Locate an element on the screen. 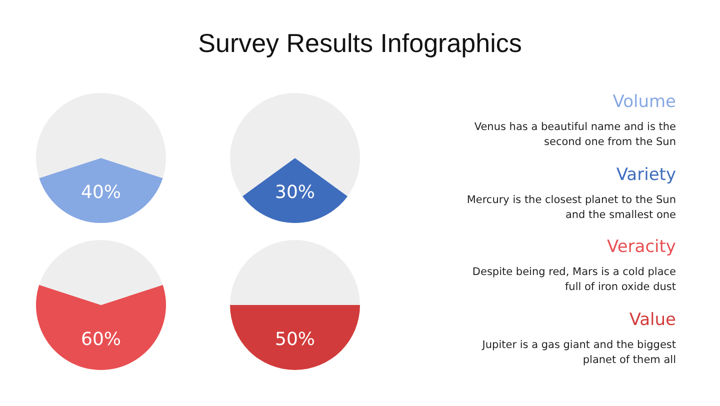 Image resolution: width=720 pixels, height=406 pixels. data-label: 40% is located at coordinates (101, 192).